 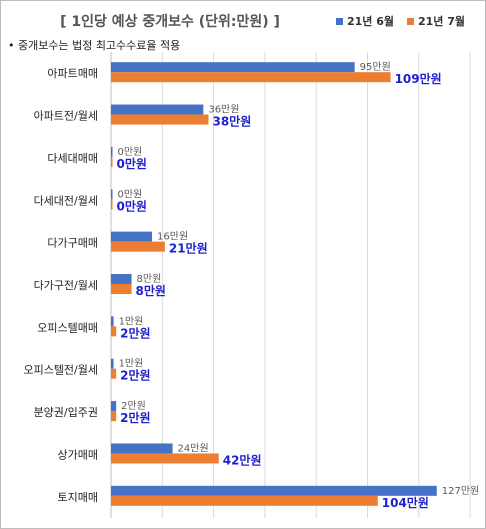 I want to click on data-label-series-2: 109만원, so click(x=418, y=78).